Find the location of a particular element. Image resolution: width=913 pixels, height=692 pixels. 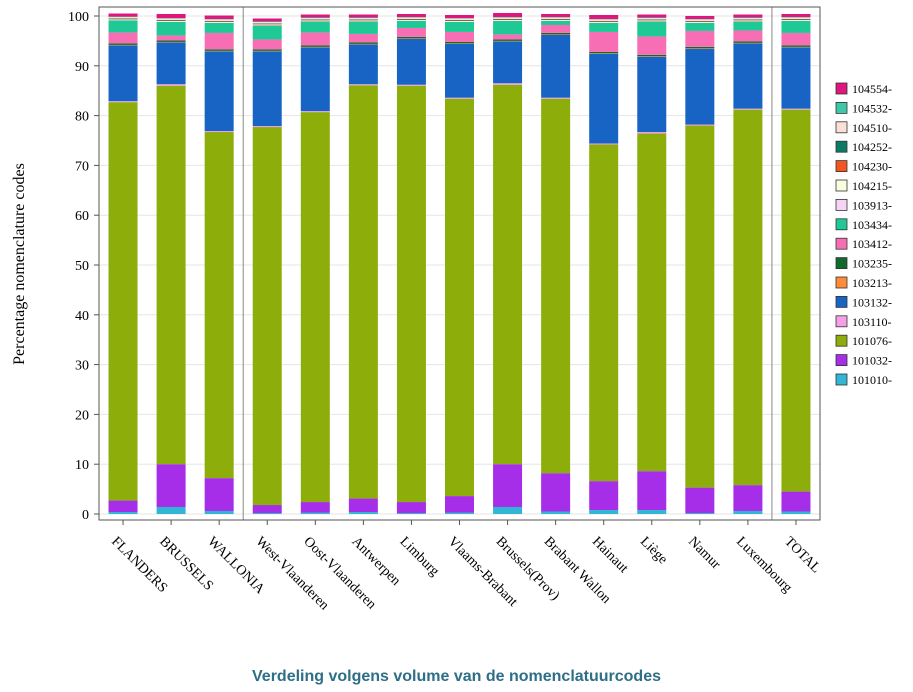

x-tick-label: Liège is located at coordinates (653, 550).